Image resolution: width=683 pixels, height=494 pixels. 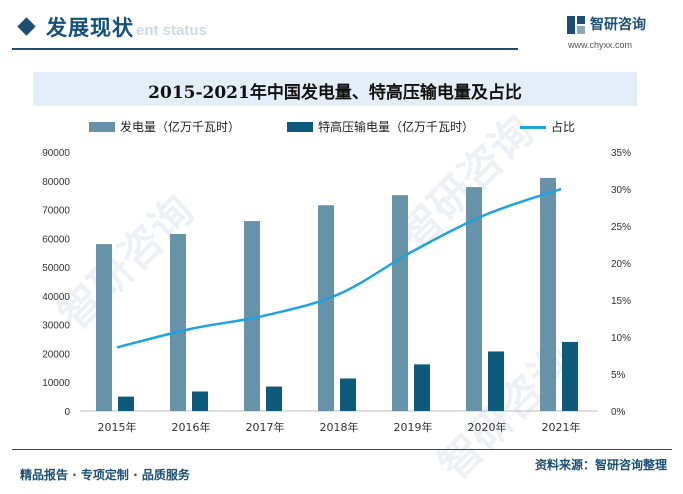 I want to click on section-subtitle: ent status, so click(x=171, y=30).